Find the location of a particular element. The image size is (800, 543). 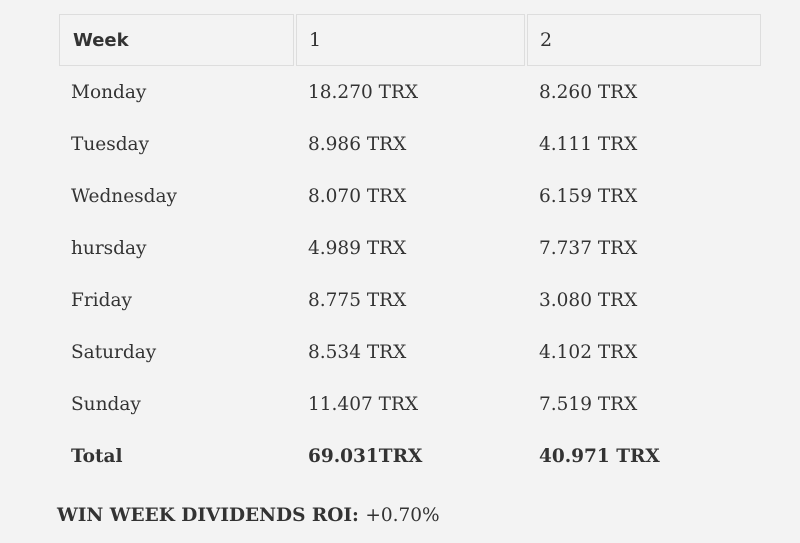

table-row: Friday 8.775 TRX 3.080 TRX is located at coordinates (410, 300).